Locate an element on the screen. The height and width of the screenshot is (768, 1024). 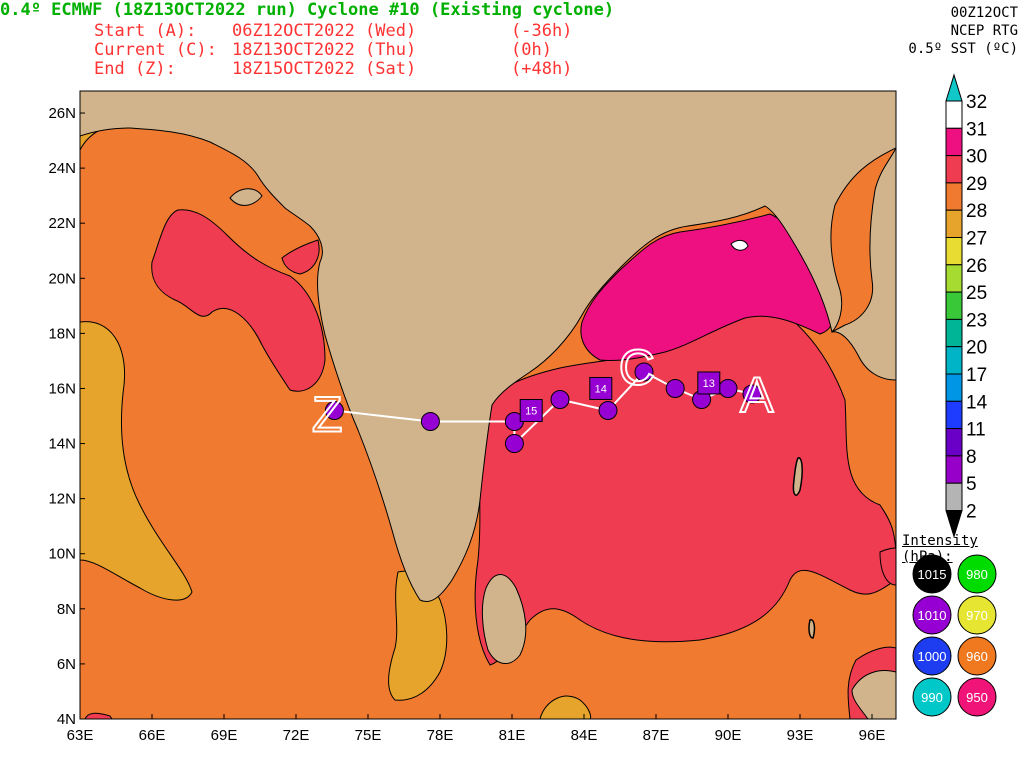
y-tick-label: 16N is located at coordinates (62, 388).